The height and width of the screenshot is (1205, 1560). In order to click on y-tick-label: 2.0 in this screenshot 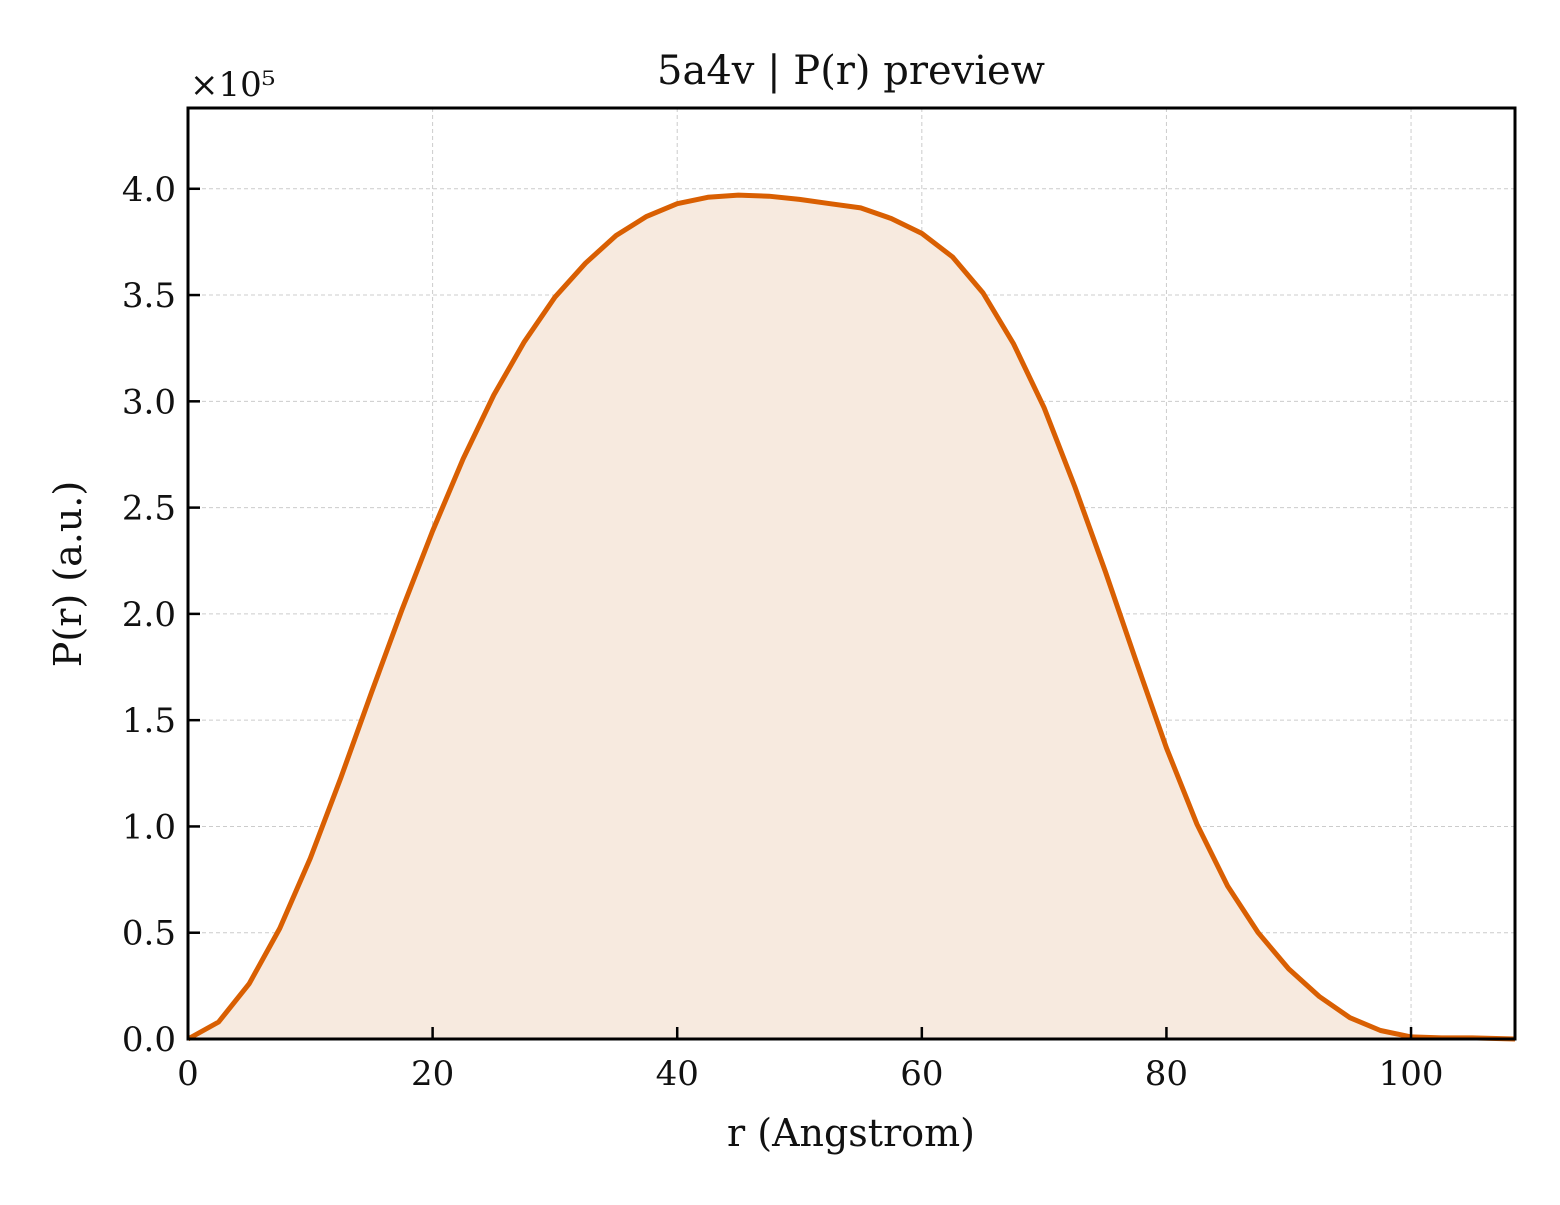, I will do `click(149, 615)`.